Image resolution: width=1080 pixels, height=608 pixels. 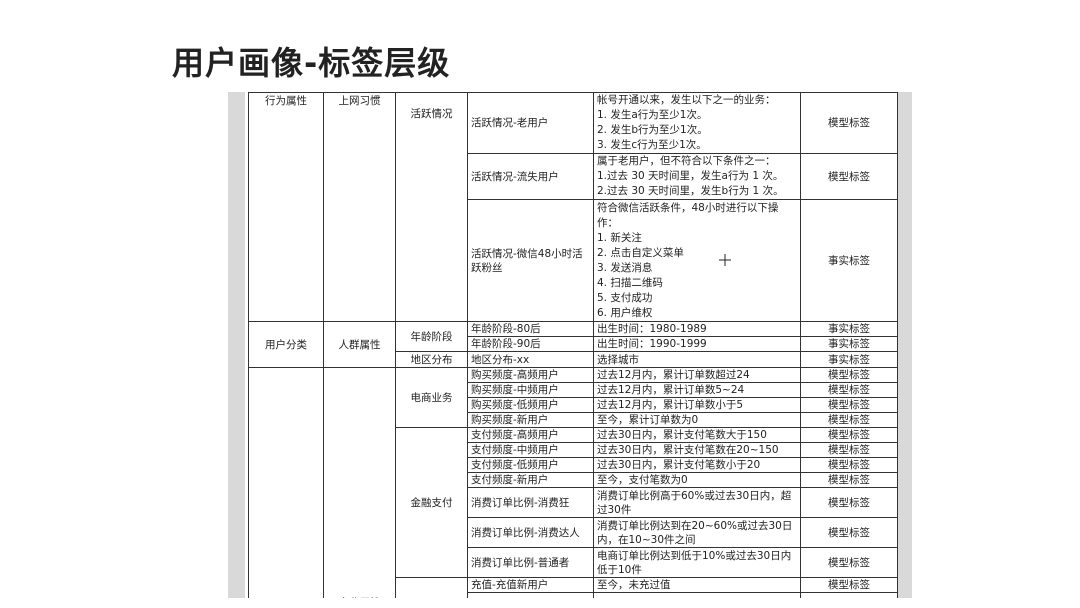 I want to click on table-cell: 年龄阶段, so click(x=431, y=336).